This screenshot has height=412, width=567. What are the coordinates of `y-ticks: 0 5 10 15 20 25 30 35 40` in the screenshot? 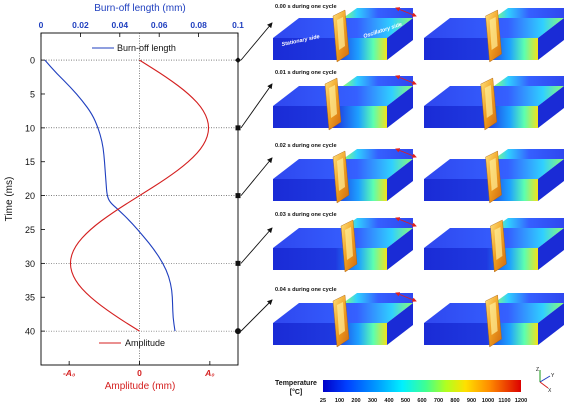 It's located at (35, 196).